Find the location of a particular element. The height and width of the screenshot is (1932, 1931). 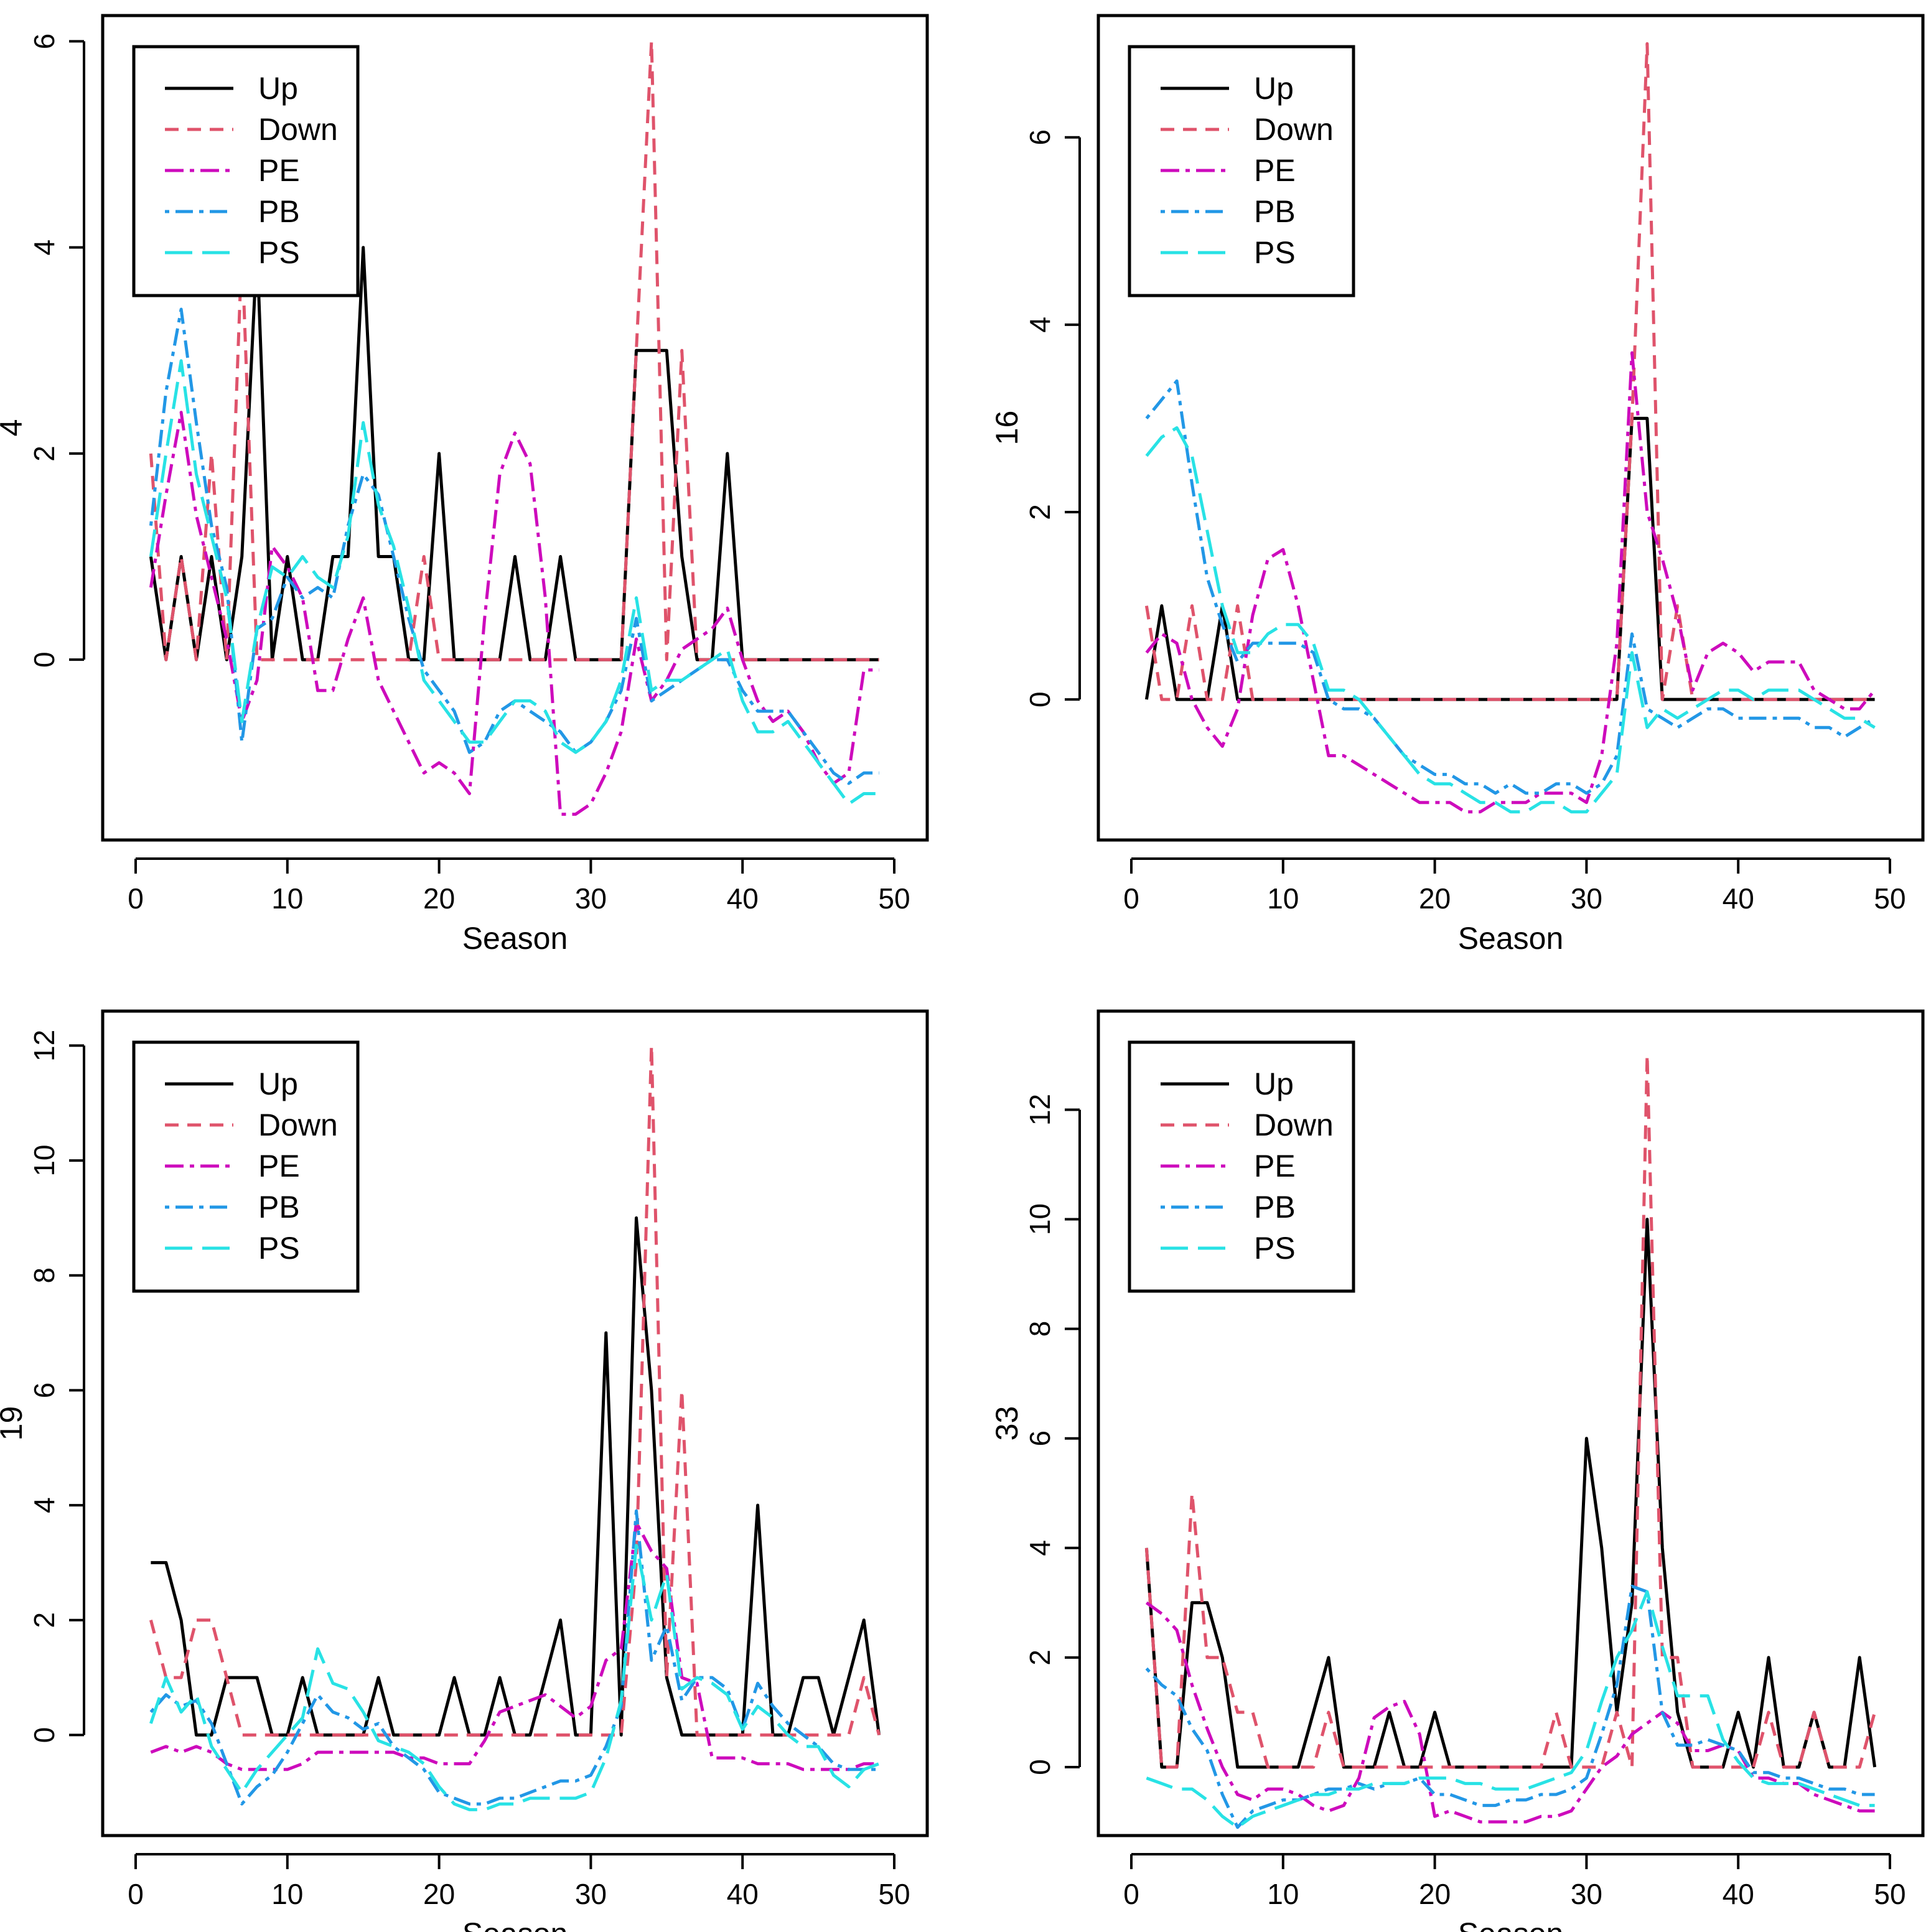

y-axis-label: 33 is located at coordinates (1006, 1424).